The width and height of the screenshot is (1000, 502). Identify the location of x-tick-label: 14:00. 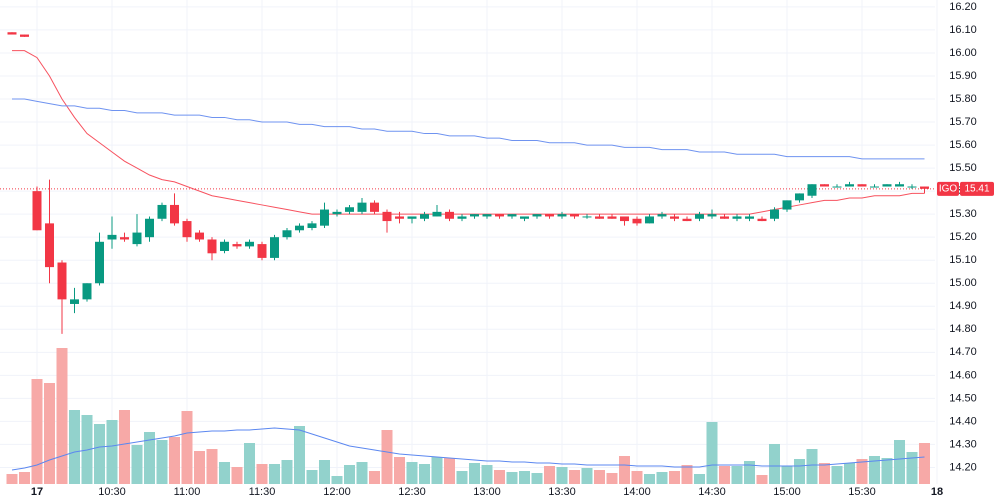
(637, 492).